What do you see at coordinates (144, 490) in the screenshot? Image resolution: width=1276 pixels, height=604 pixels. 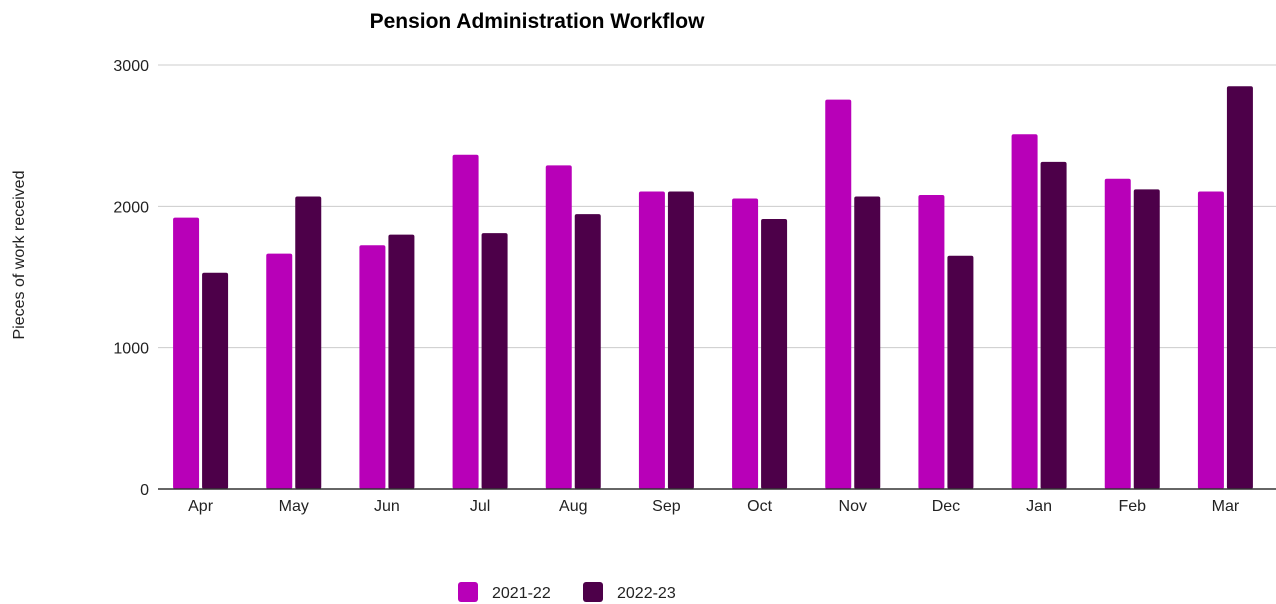 I see `y-tick-label: 0` at bounding box center [144, 490].